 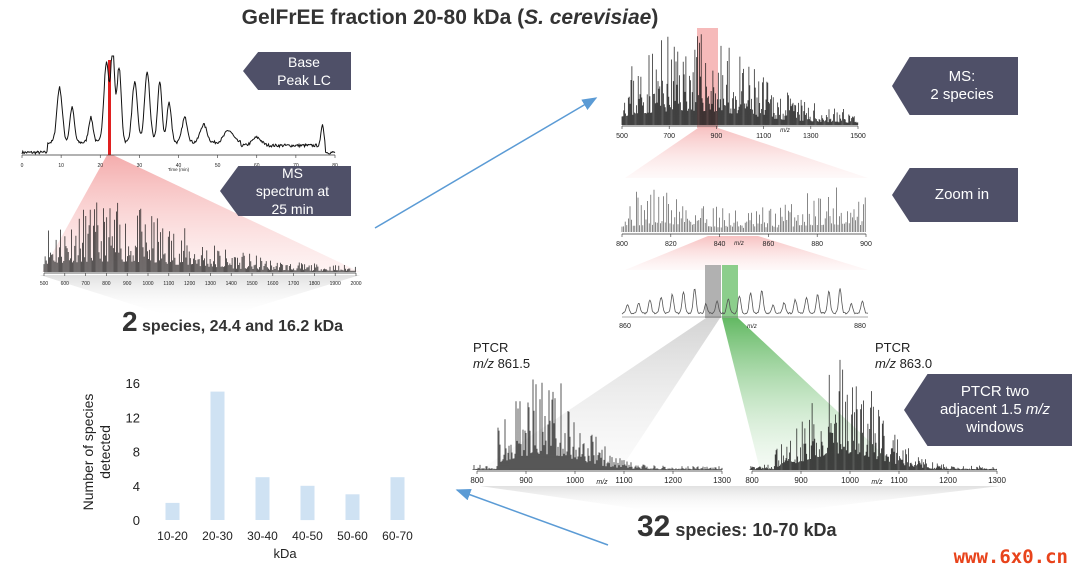 I want to click on zoom1-axis-tick-label: 900, so click(x=866, y=244).